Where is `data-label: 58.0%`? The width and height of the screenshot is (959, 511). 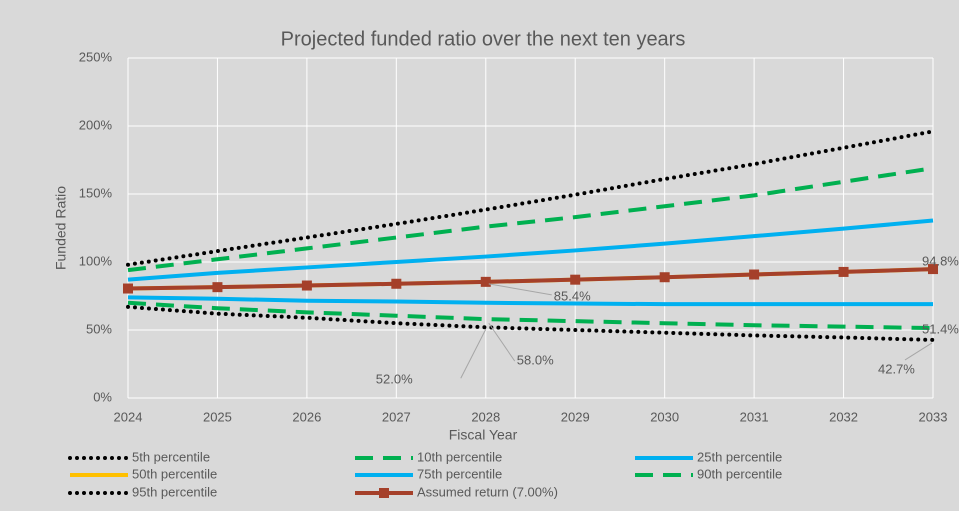
data-label: 58.0% is located at coordinates (535, 360).